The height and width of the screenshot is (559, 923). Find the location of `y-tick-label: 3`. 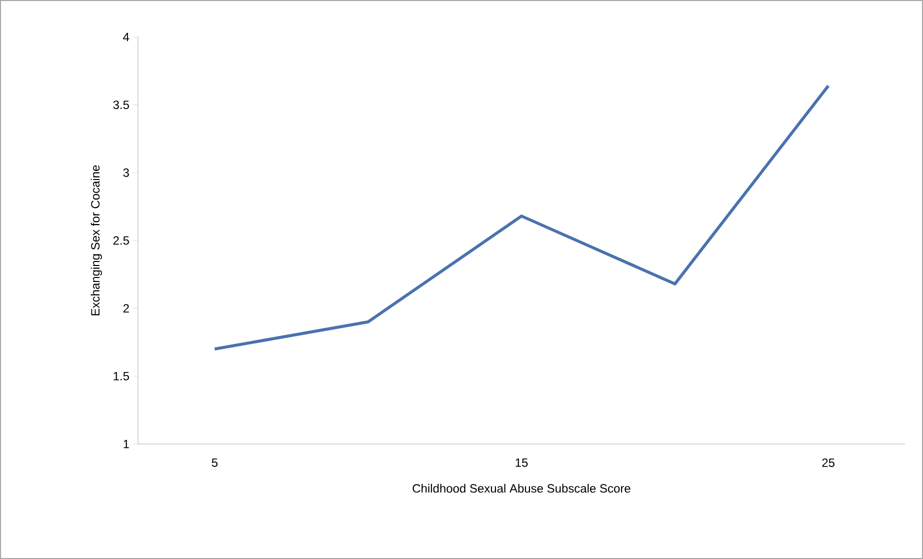

y-tick-label: 3 is located at coordinates (126, 172).